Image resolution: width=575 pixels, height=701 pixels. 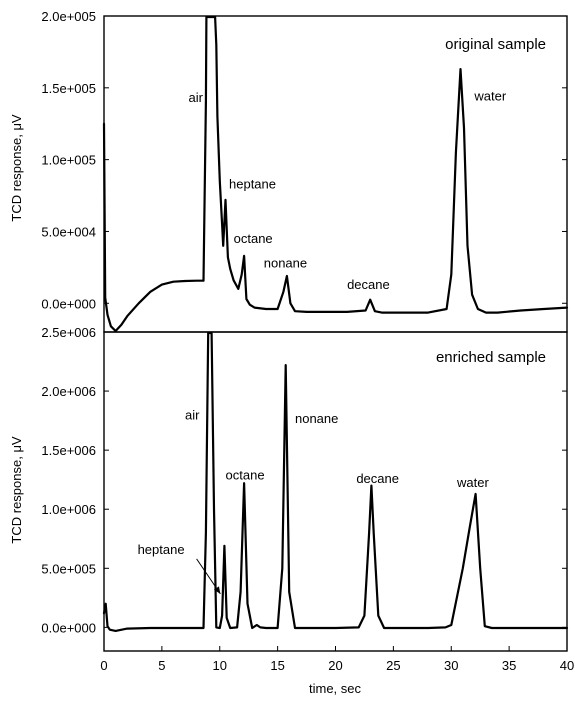 I want to click on bottom-y-tick-label: 0.0e+000, so click(x=68, y=627).